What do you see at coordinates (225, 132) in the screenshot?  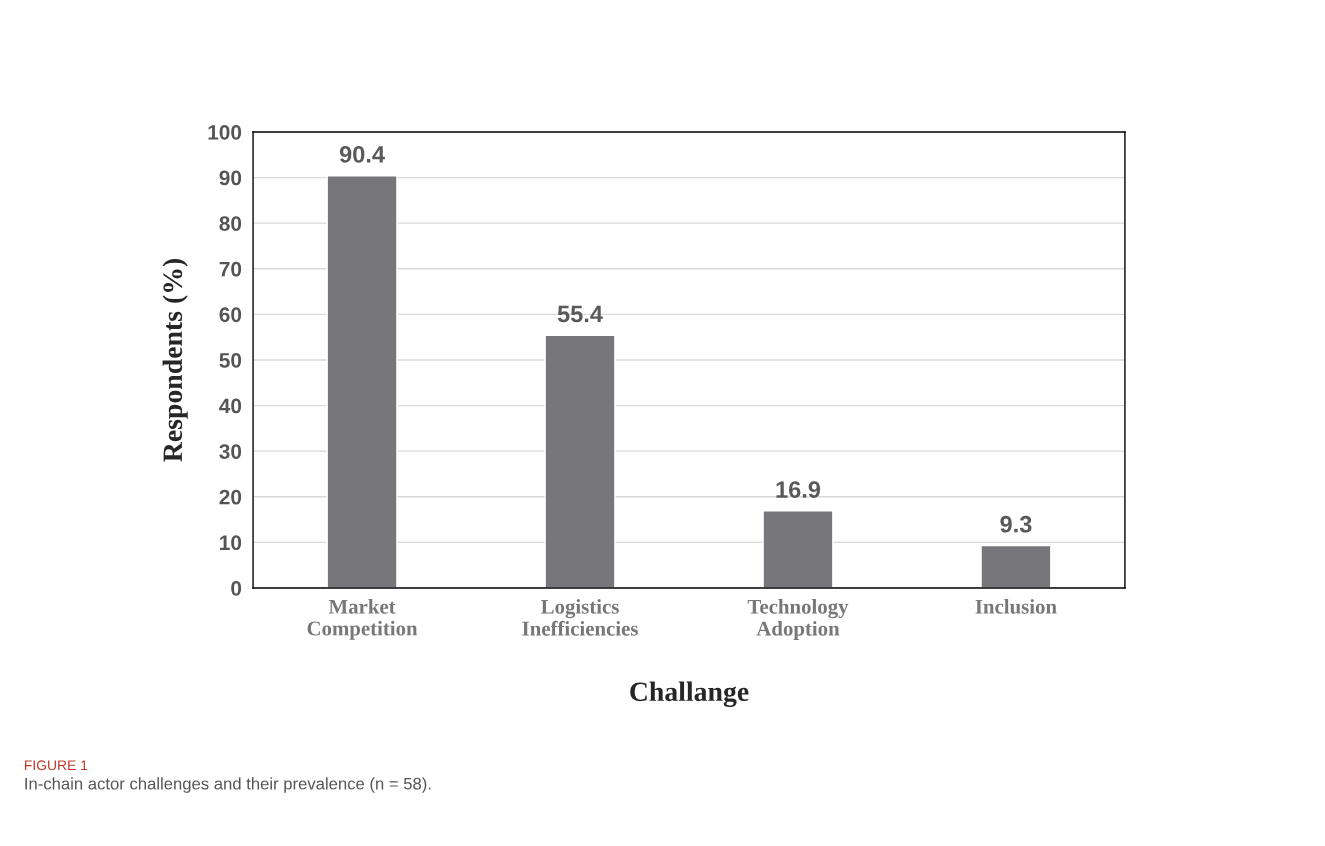 I see `y-tick-label: 100` at bounding box center [225, 132].